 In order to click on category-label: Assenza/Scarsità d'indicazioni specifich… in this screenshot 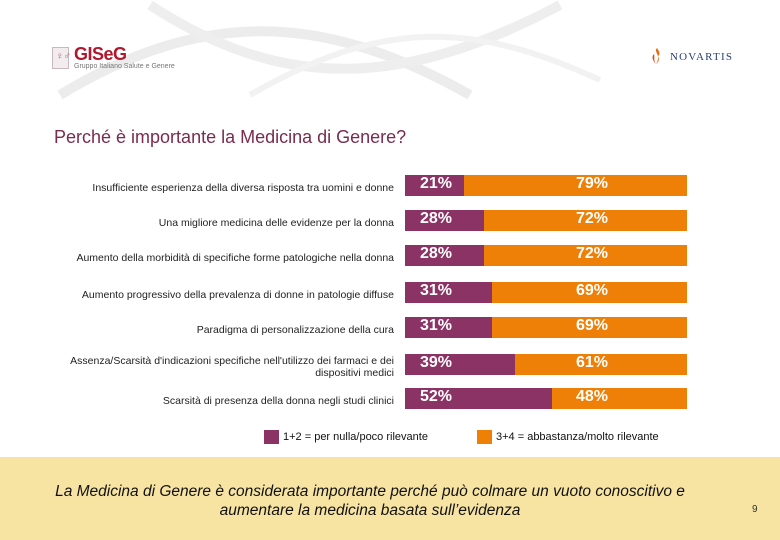, I will do `click(232, 367)`.